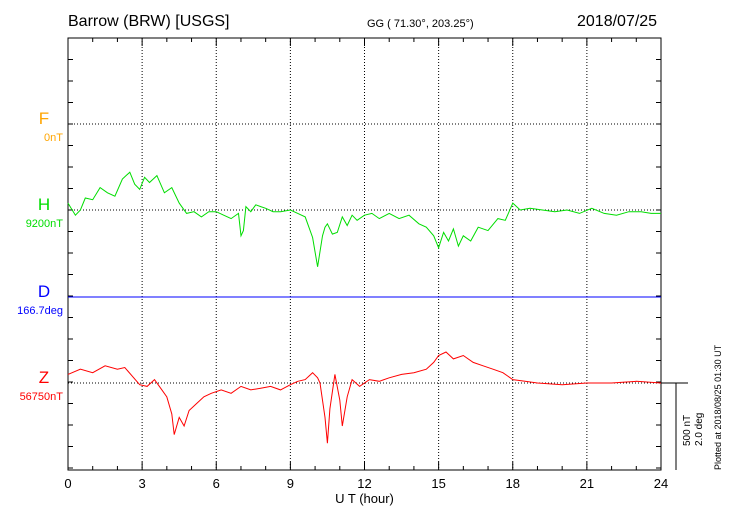 The width and height of the screenshot is (730, 520). I want to click on series-line-z, so click(364, 397).